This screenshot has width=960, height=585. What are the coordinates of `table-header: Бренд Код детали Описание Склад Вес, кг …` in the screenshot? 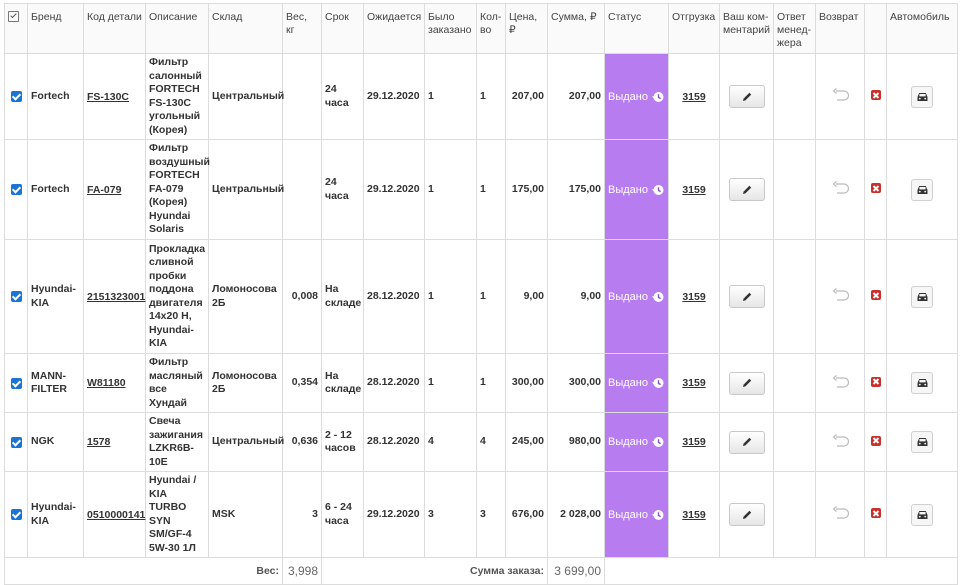 It's located at (481, 28).